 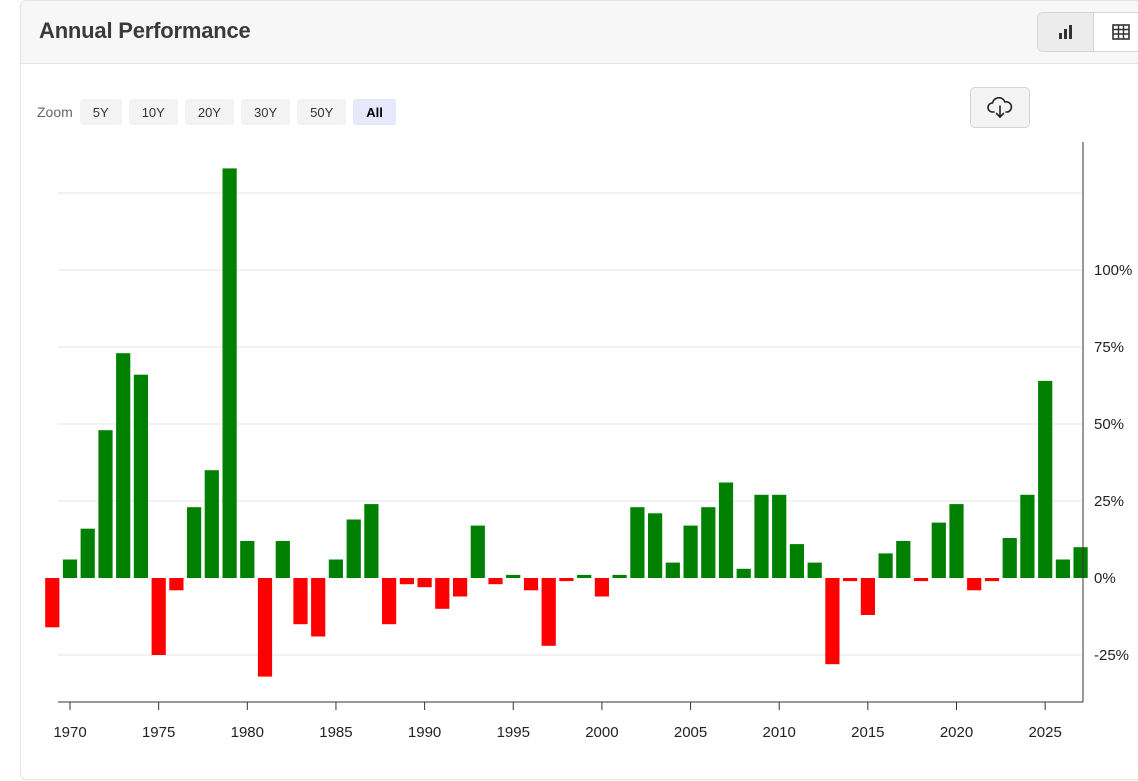 I want to click on chart-title: Annual Performance, so click(x=145, y=30).